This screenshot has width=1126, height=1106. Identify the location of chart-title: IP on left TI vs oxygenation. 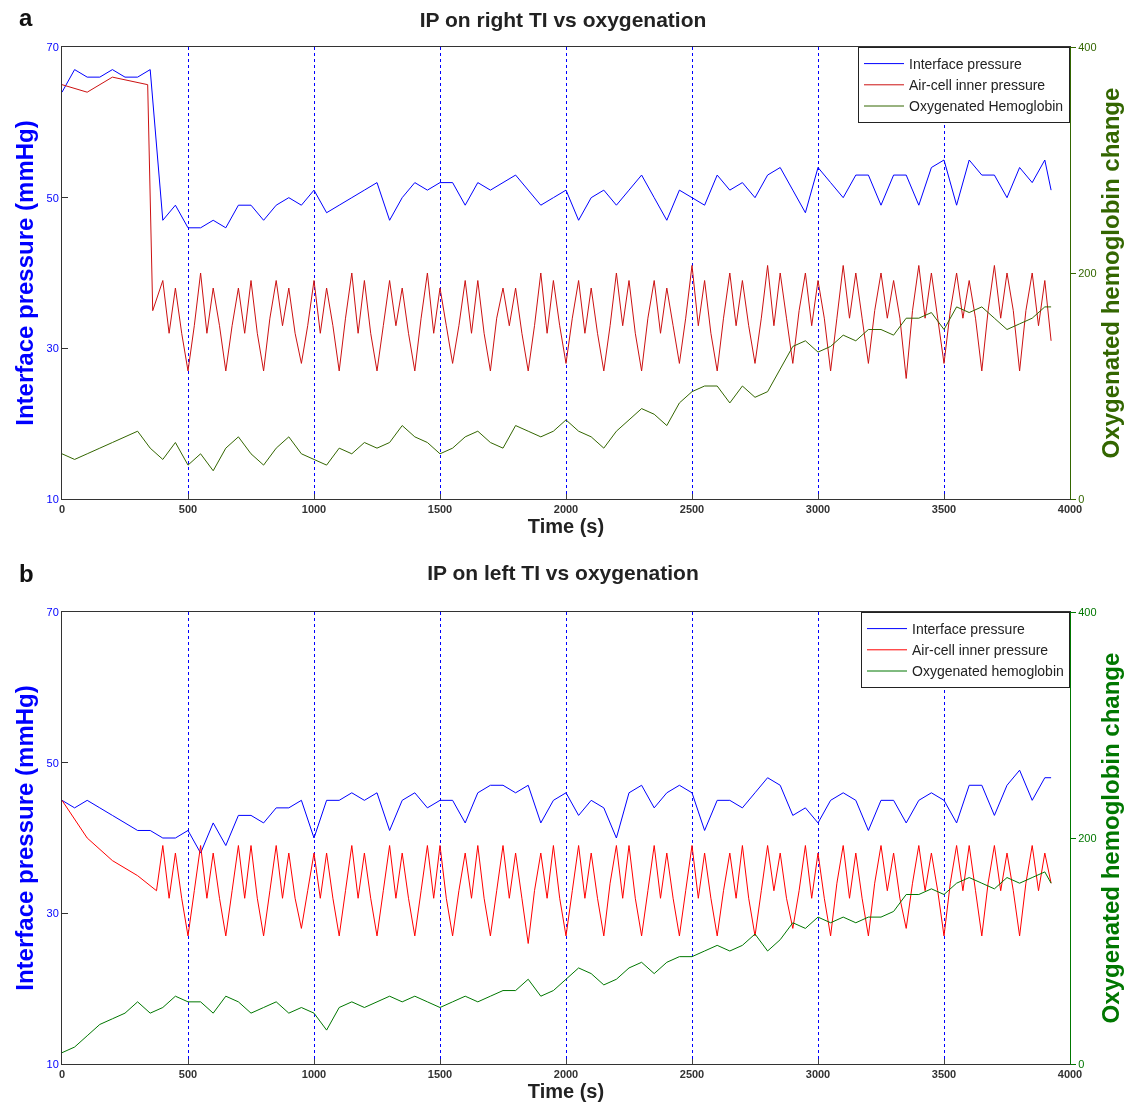
(563, 572).